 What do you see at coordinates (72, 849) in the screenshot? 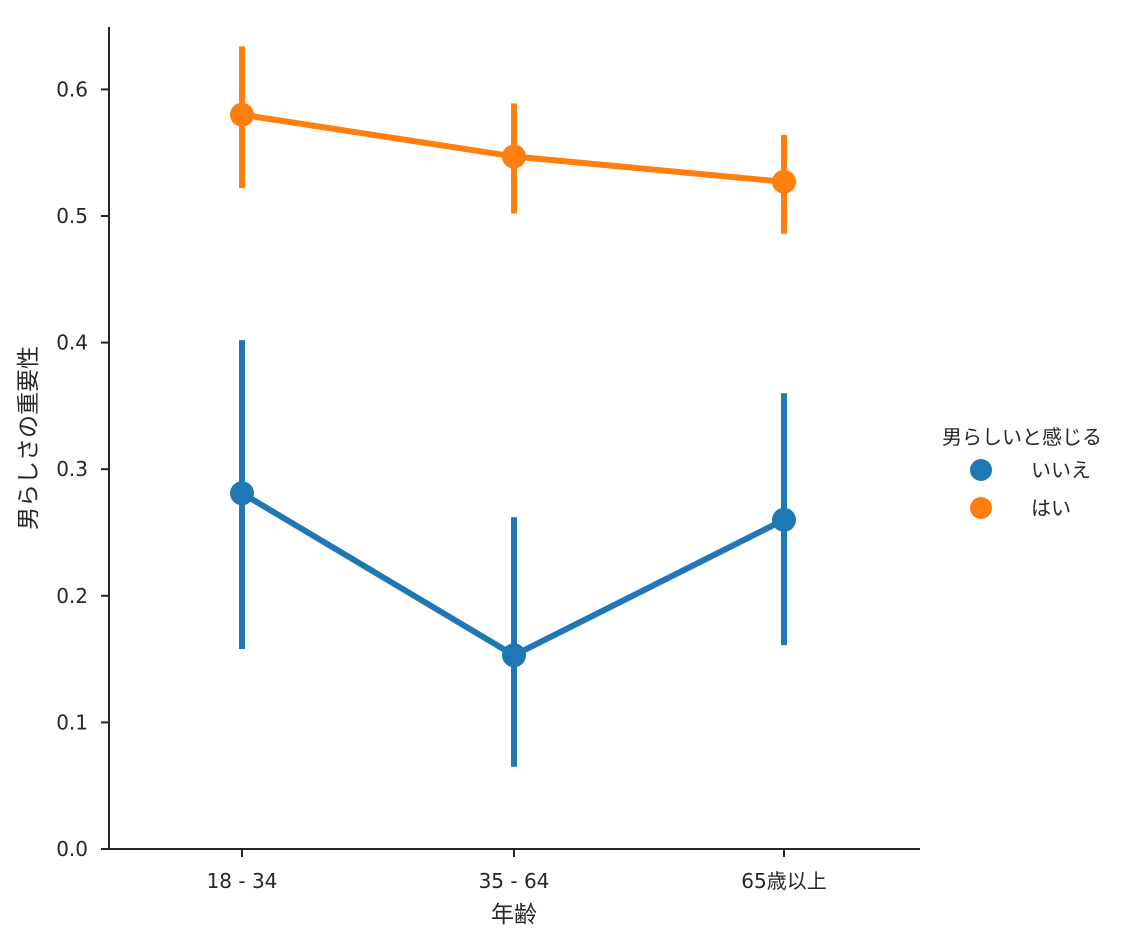
I see `y-tick-label: 0.0` at bounding box center [72, 849].